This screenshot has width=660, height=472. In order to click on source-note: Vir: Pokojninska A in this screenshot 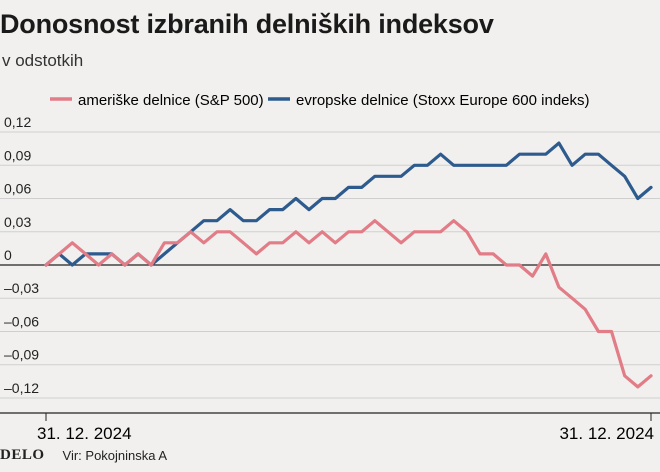, I will do `click(115, 455)`.